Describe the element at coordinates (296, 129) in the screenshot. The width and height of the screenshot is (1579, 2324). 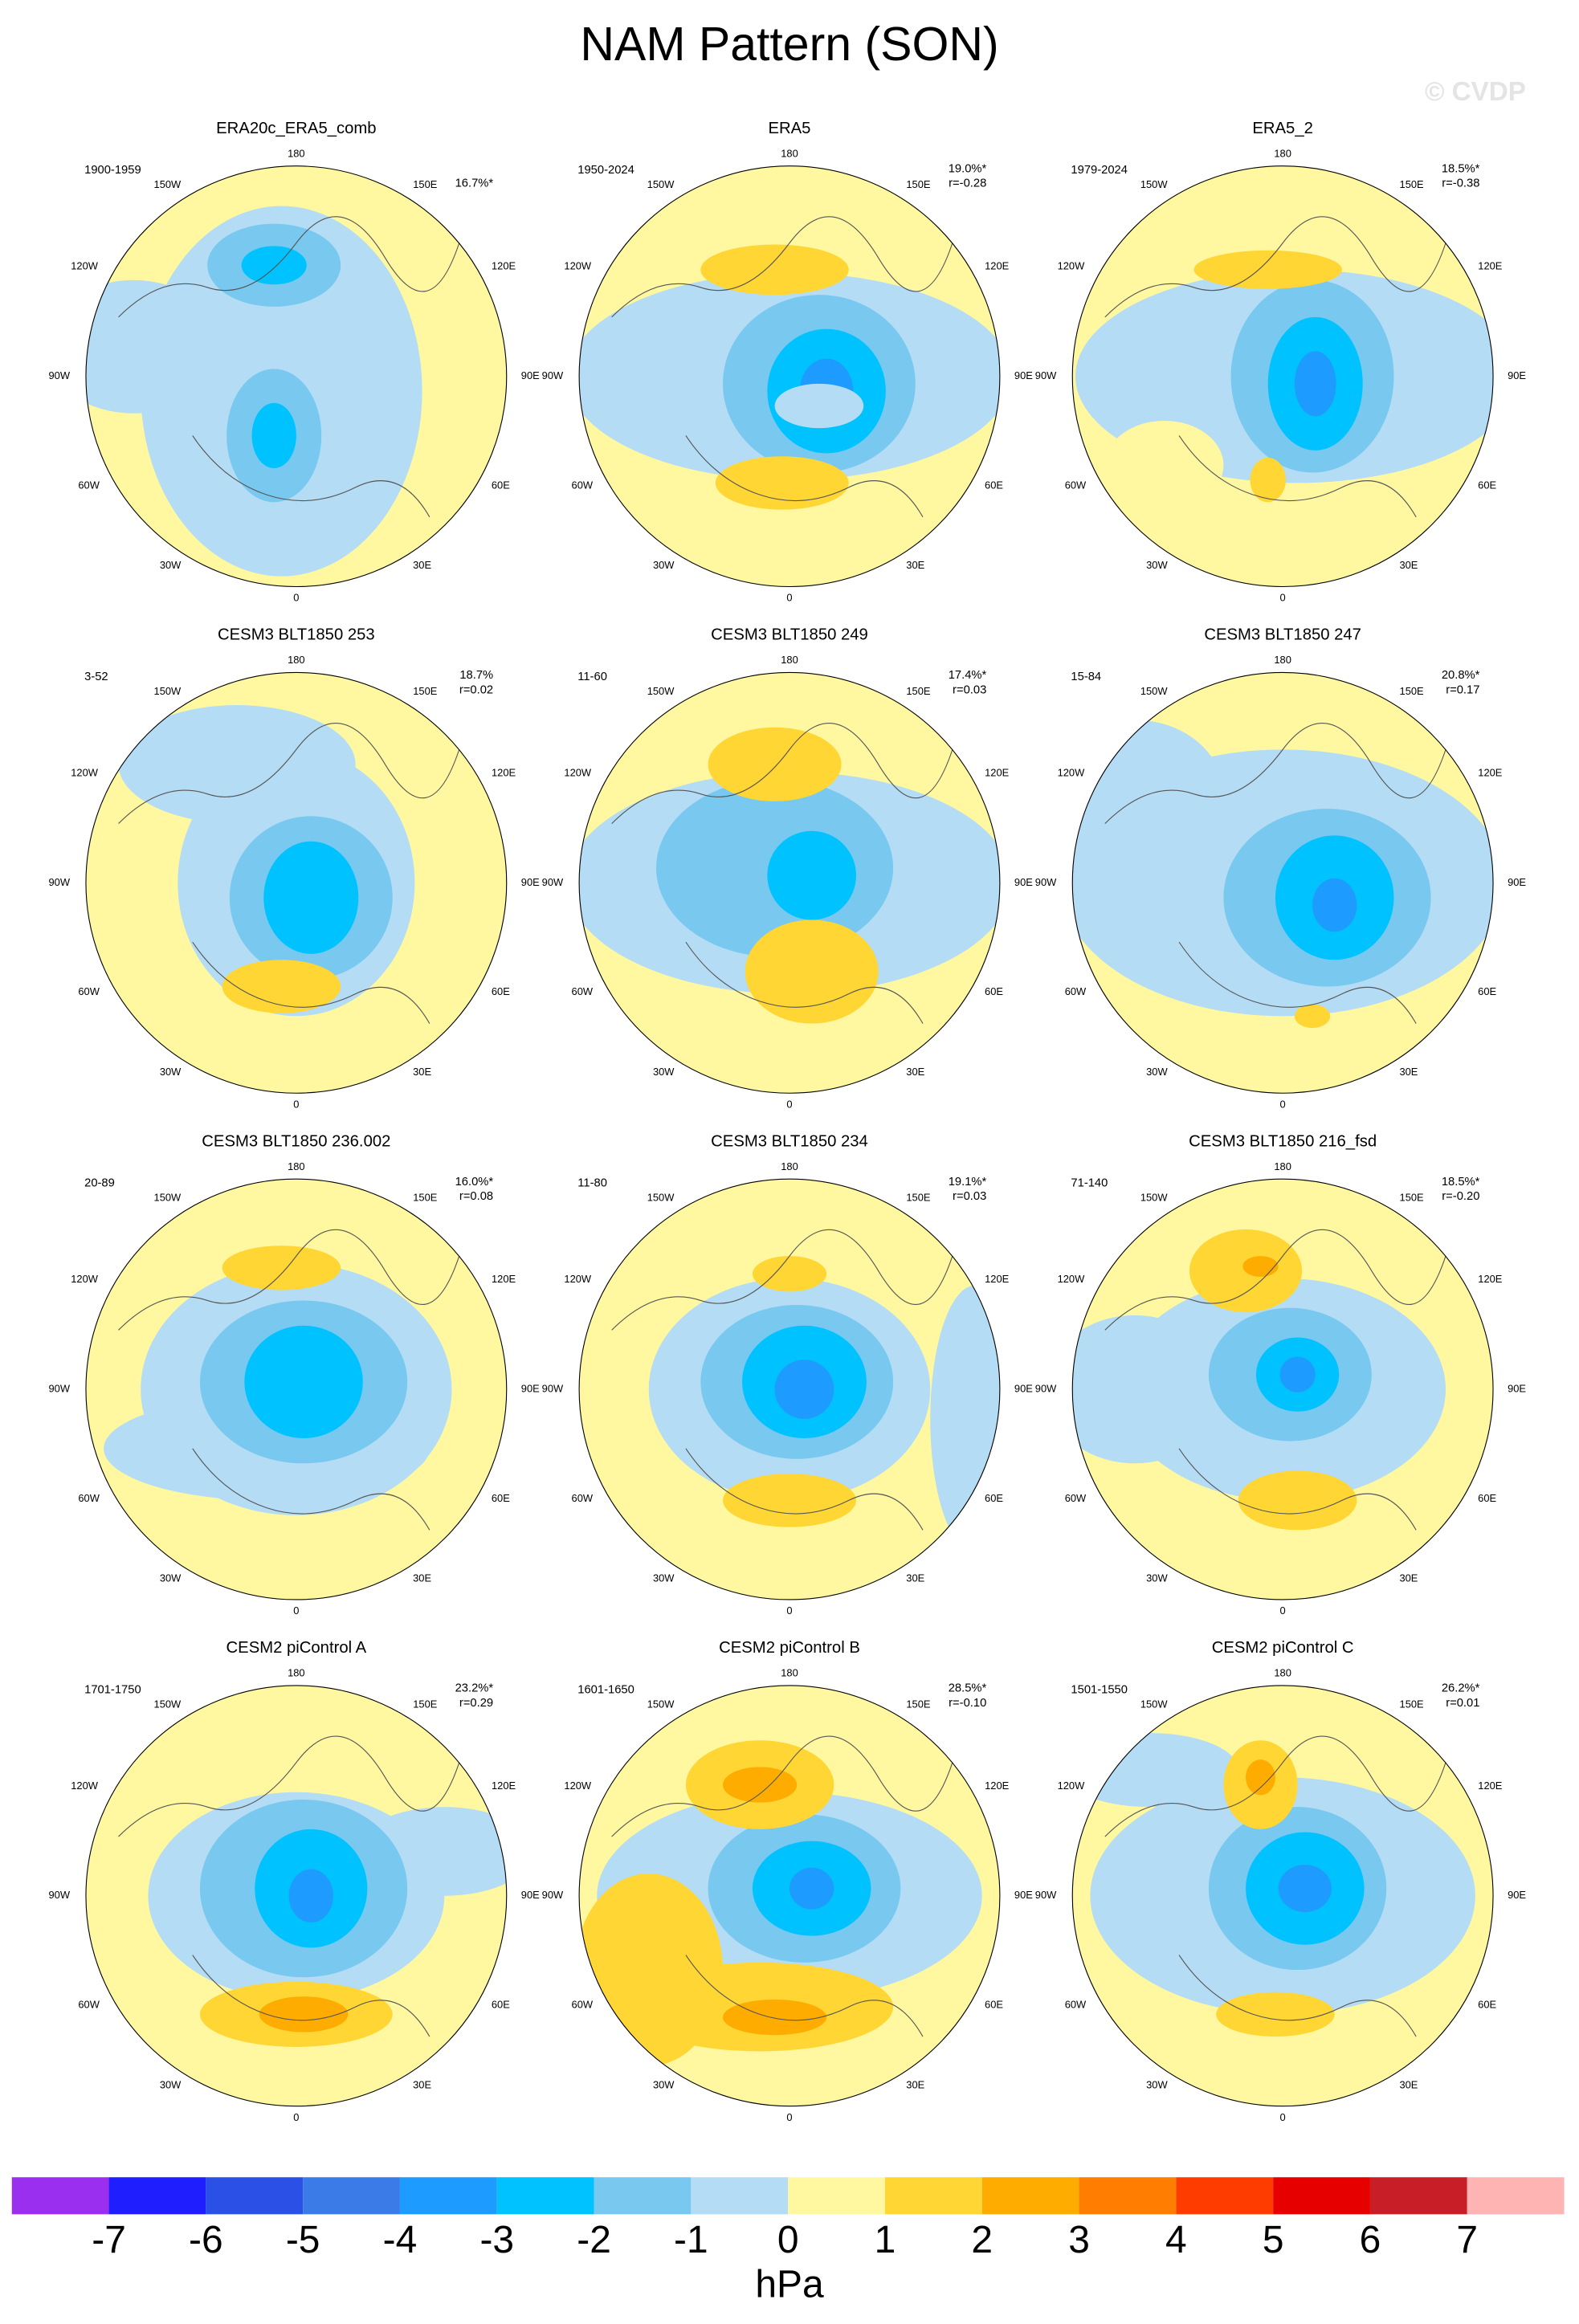
I see `panel-title: ERA20c_ERA5_comb` at that location.